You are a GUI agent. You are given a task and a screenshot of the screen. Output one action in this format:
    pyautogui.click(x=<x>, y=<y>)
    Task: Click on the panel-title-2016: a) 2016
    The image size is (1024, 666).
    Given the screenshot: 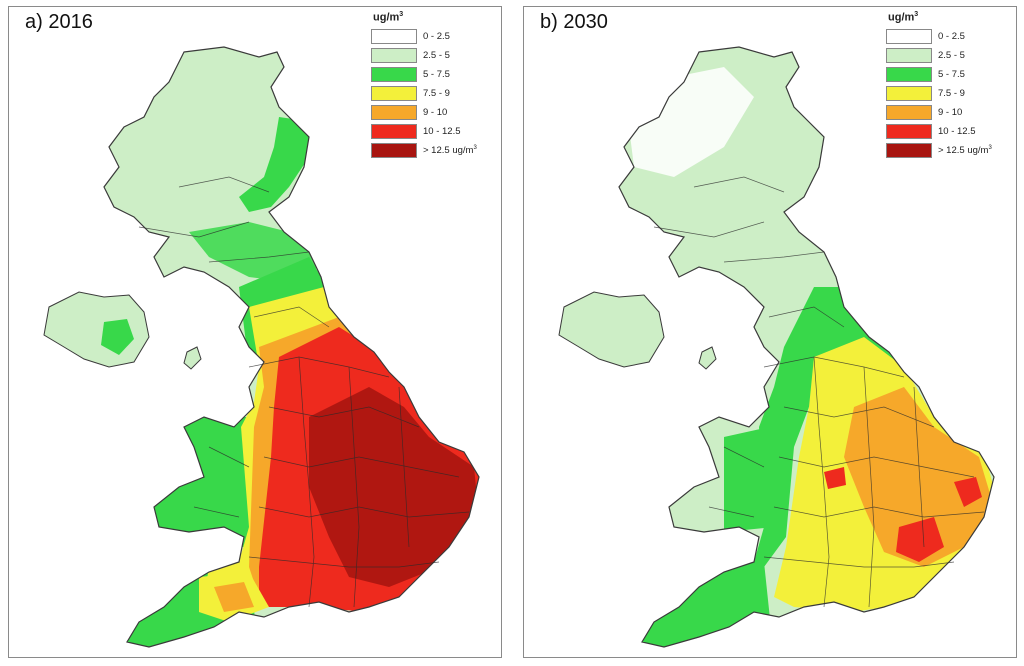 What is the action you would take?
    pyautogui.click(x=59, y=22)
    